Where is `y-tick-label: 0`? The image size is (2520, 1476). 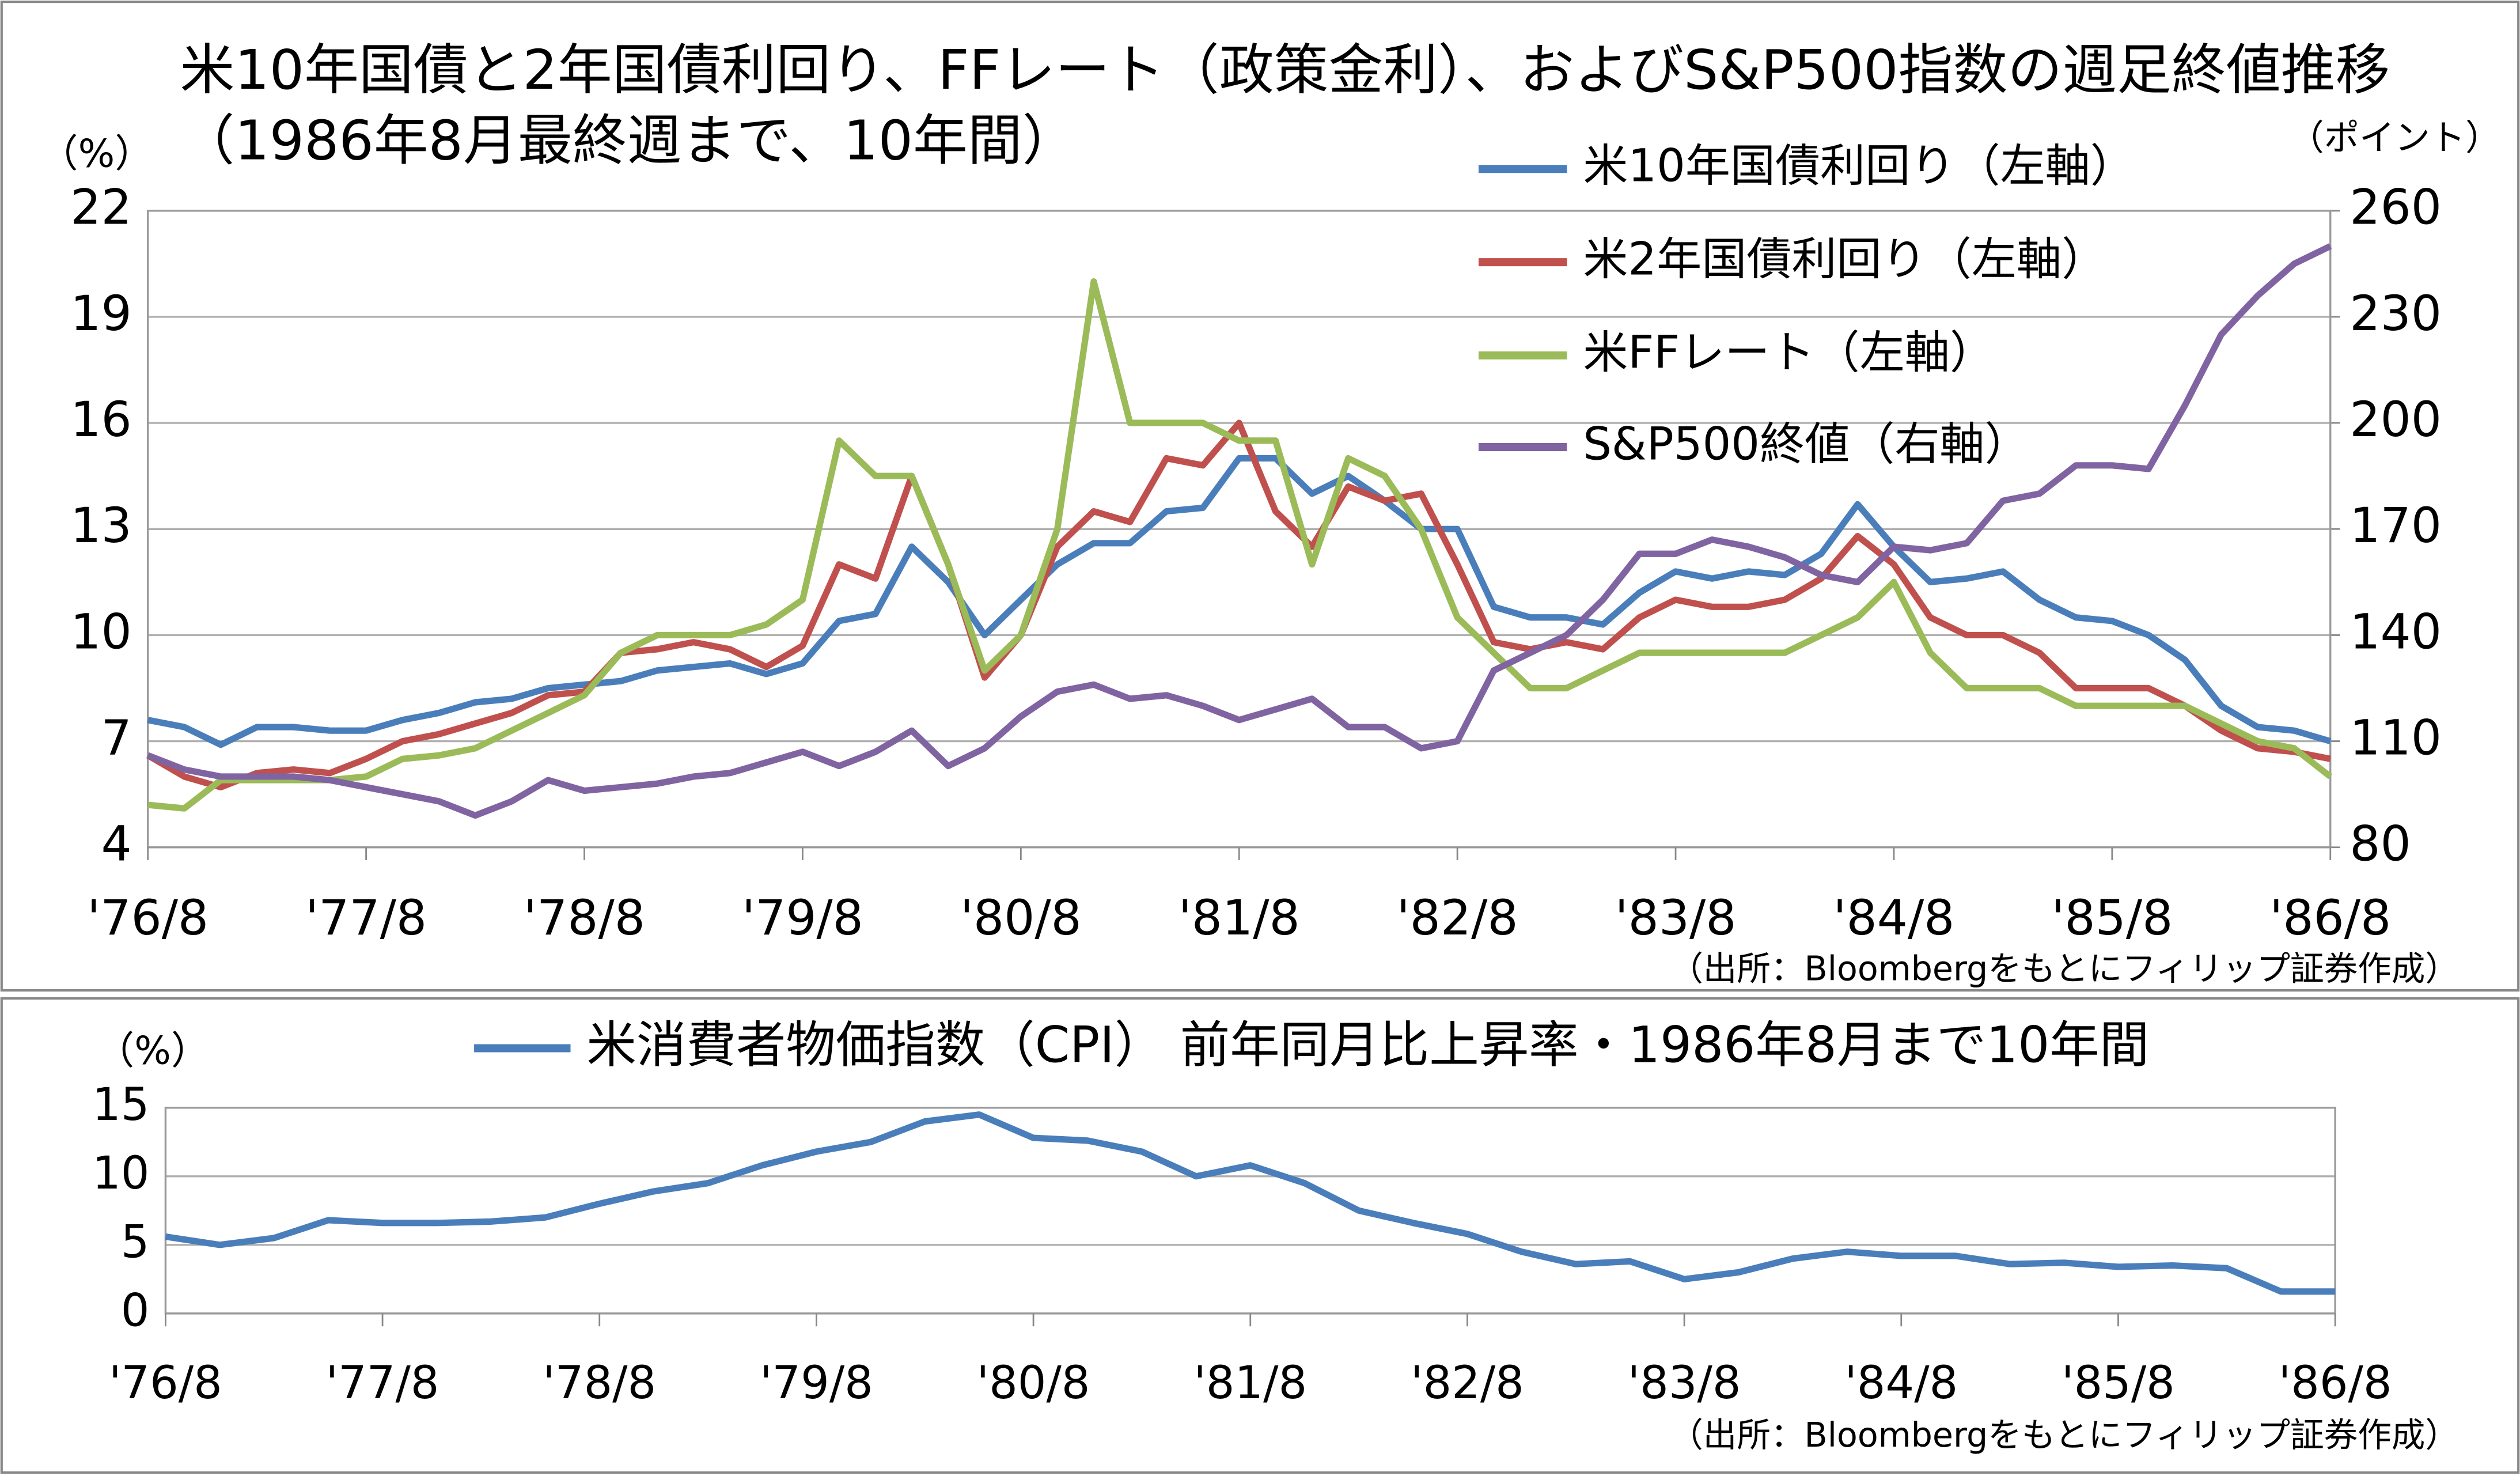 y-tick-label: 0 is located at coordinates (135, 1310).